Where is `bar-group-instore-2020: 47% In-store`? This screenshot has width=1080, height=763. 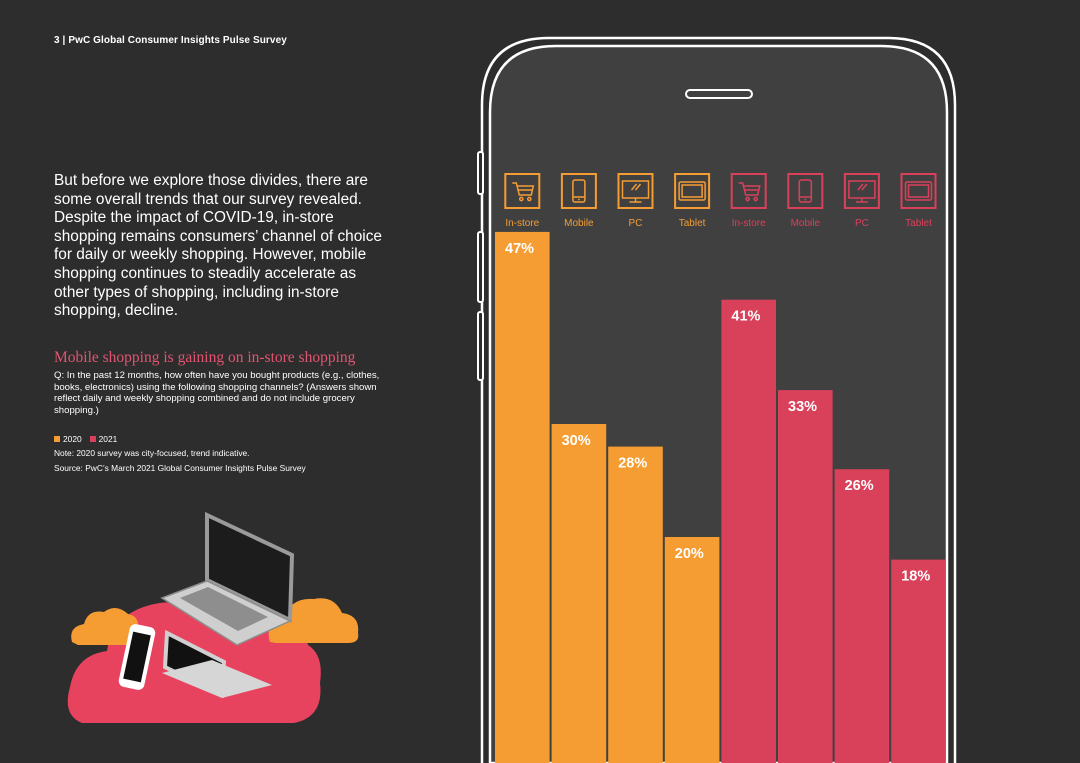
bar-group-instore-2020: 47% In-store is located at coordinates (522, 468).